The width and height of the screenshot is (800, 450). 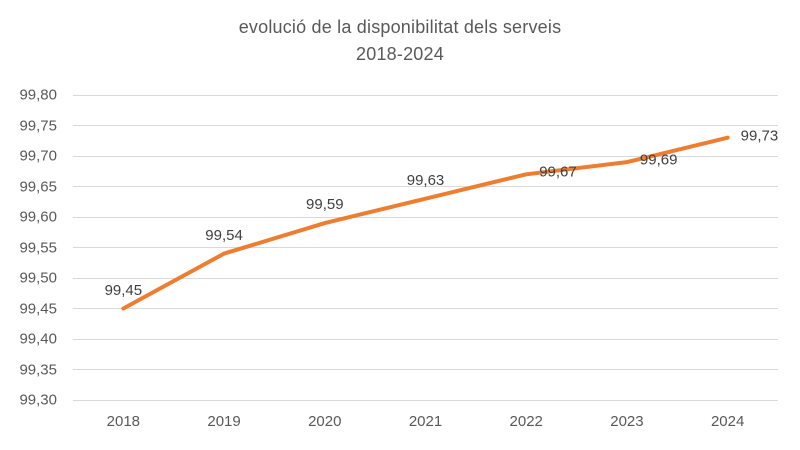 What do you see at coordinates (38, 308) in the screenshot?
I see `y-axis-tick-label: 99,45` at bounding box center [38, 308].